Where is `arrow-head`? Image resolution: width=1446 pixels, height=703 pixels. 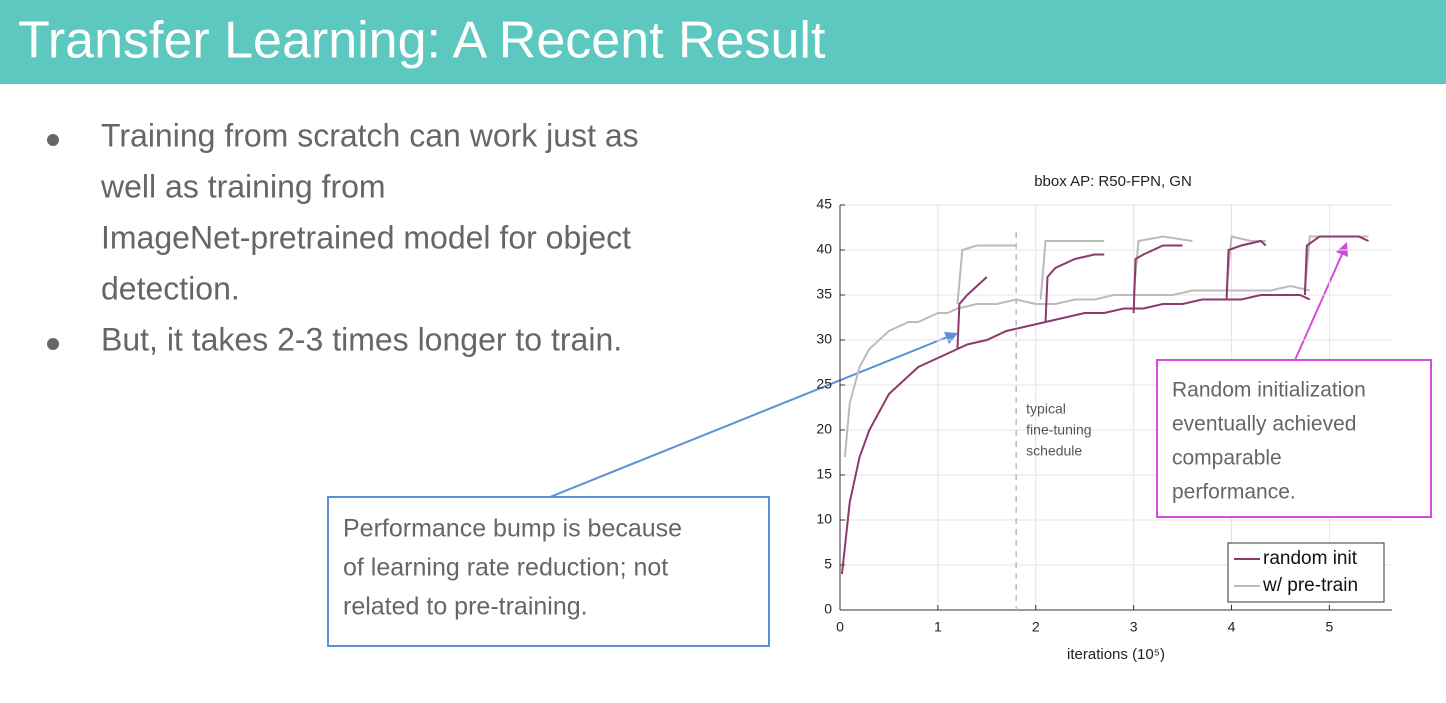
arrow-head is located at coordinates (951, 338).